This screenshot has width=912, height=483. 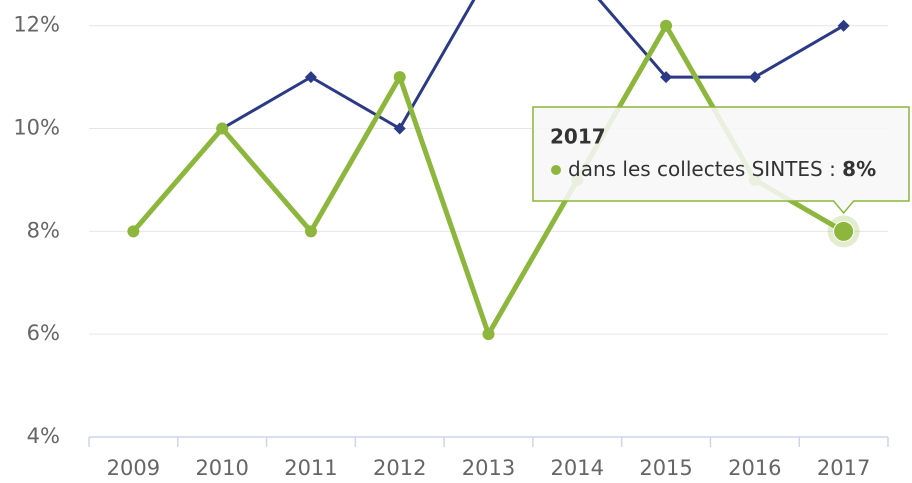 I want to click on tooltip-body: dans les collectes SINTES : 8%, so click(x=722, y=169).